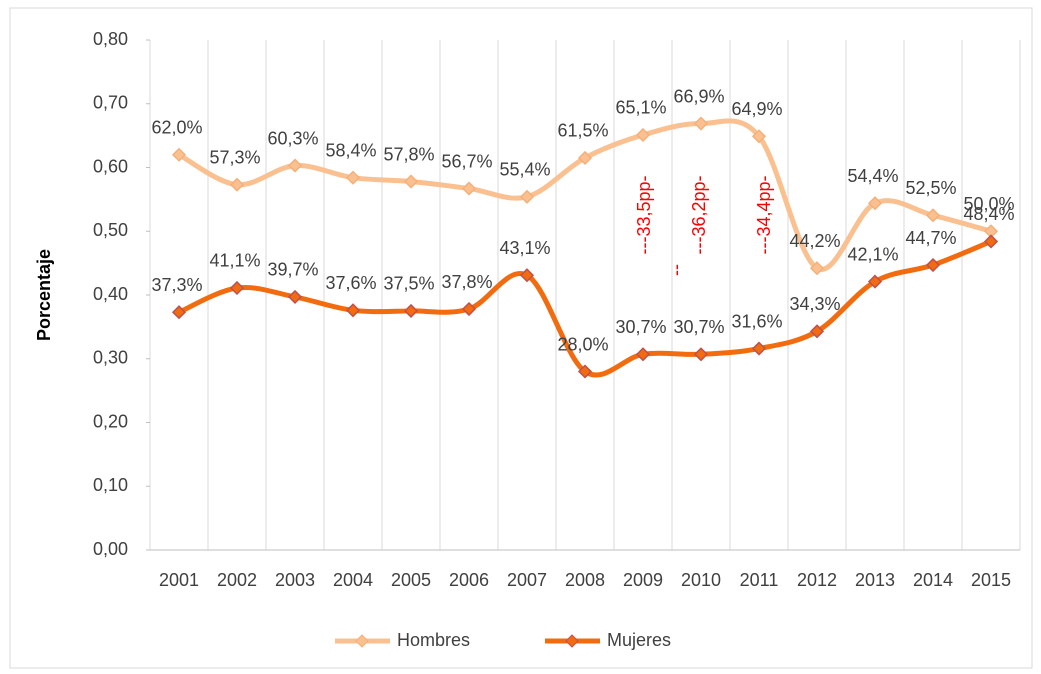  I want to click on data-label: 64,9%, so click(756, 109).